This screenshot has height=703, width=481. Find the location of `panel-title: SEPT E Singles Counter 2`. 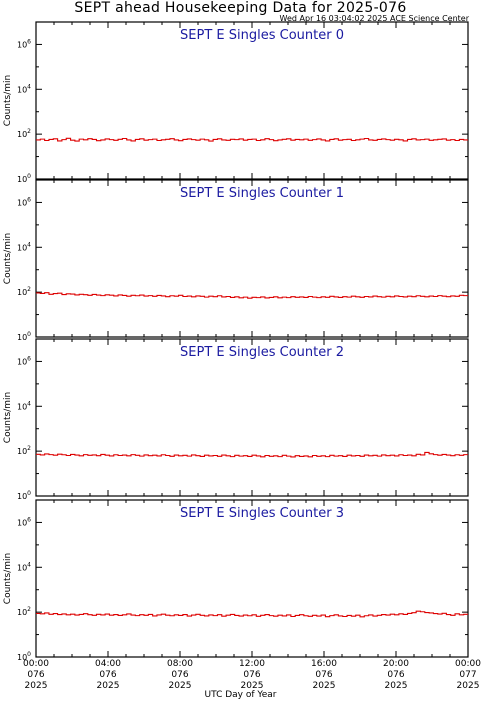

panel-title: SEPT E Singles Counter 2 is located at coordinates (262, 352).